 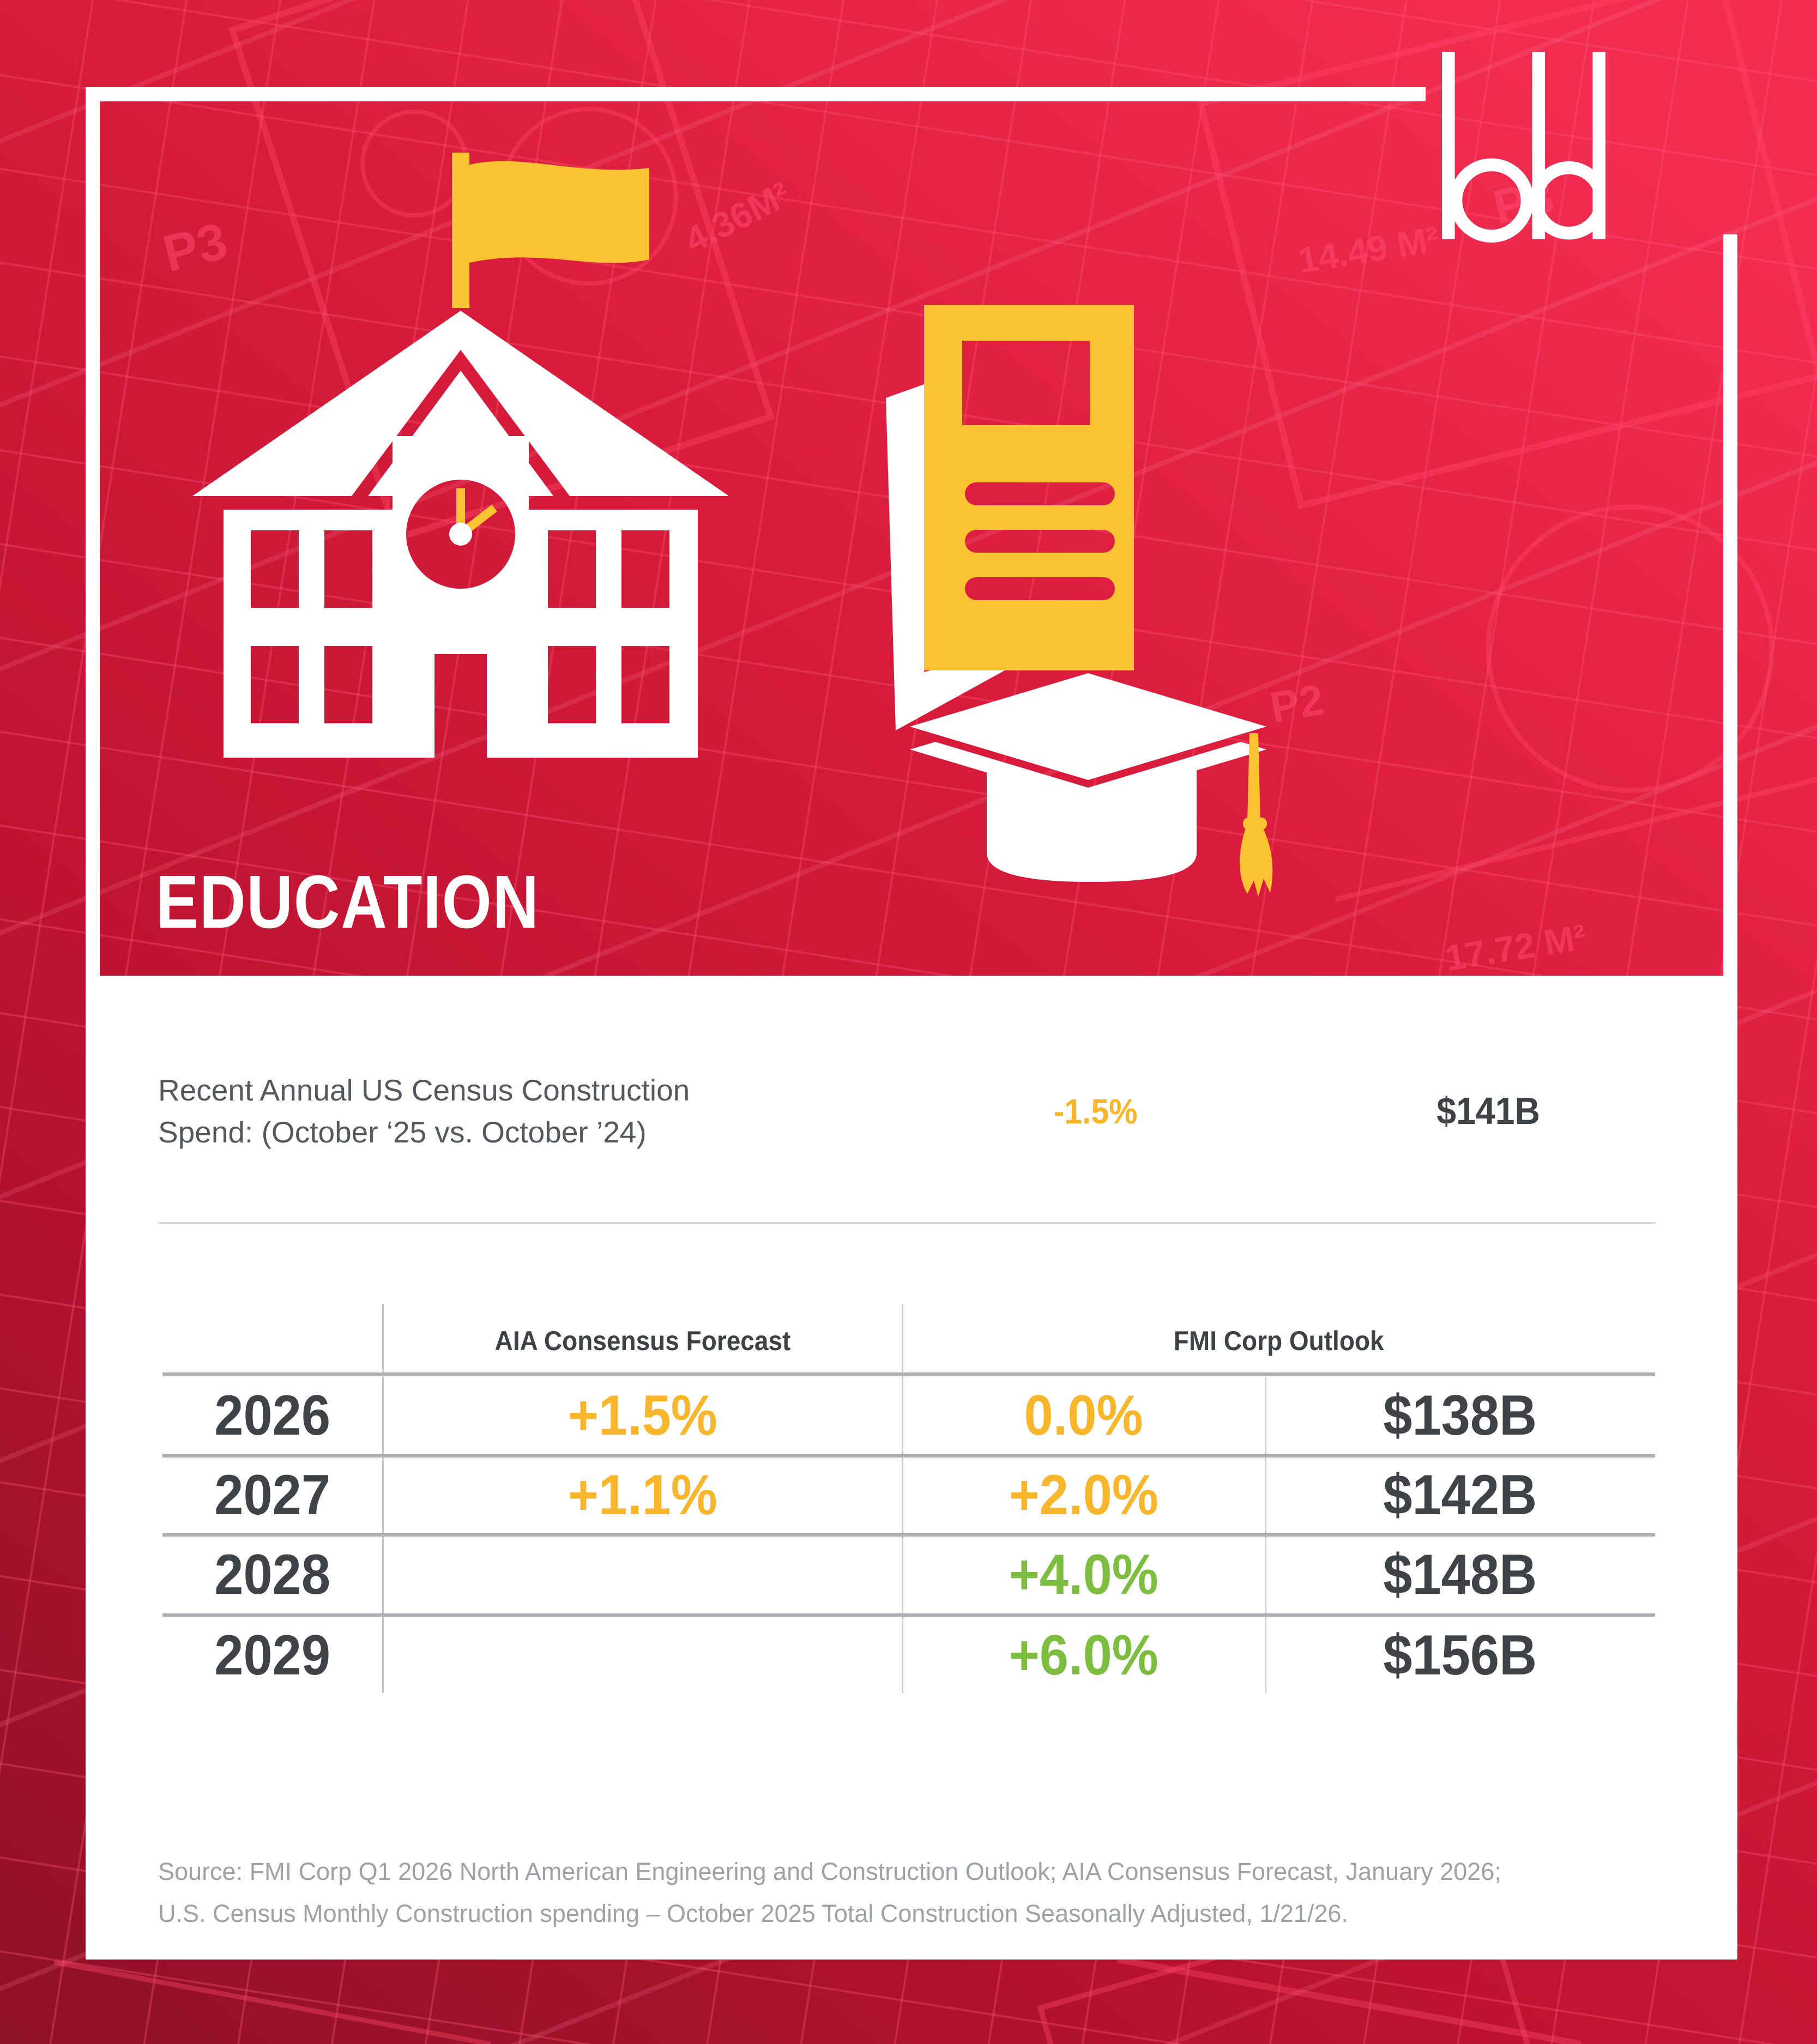 I want to click on table-row: 2029 +6.0% $156B, so click(x=908, y=1656).